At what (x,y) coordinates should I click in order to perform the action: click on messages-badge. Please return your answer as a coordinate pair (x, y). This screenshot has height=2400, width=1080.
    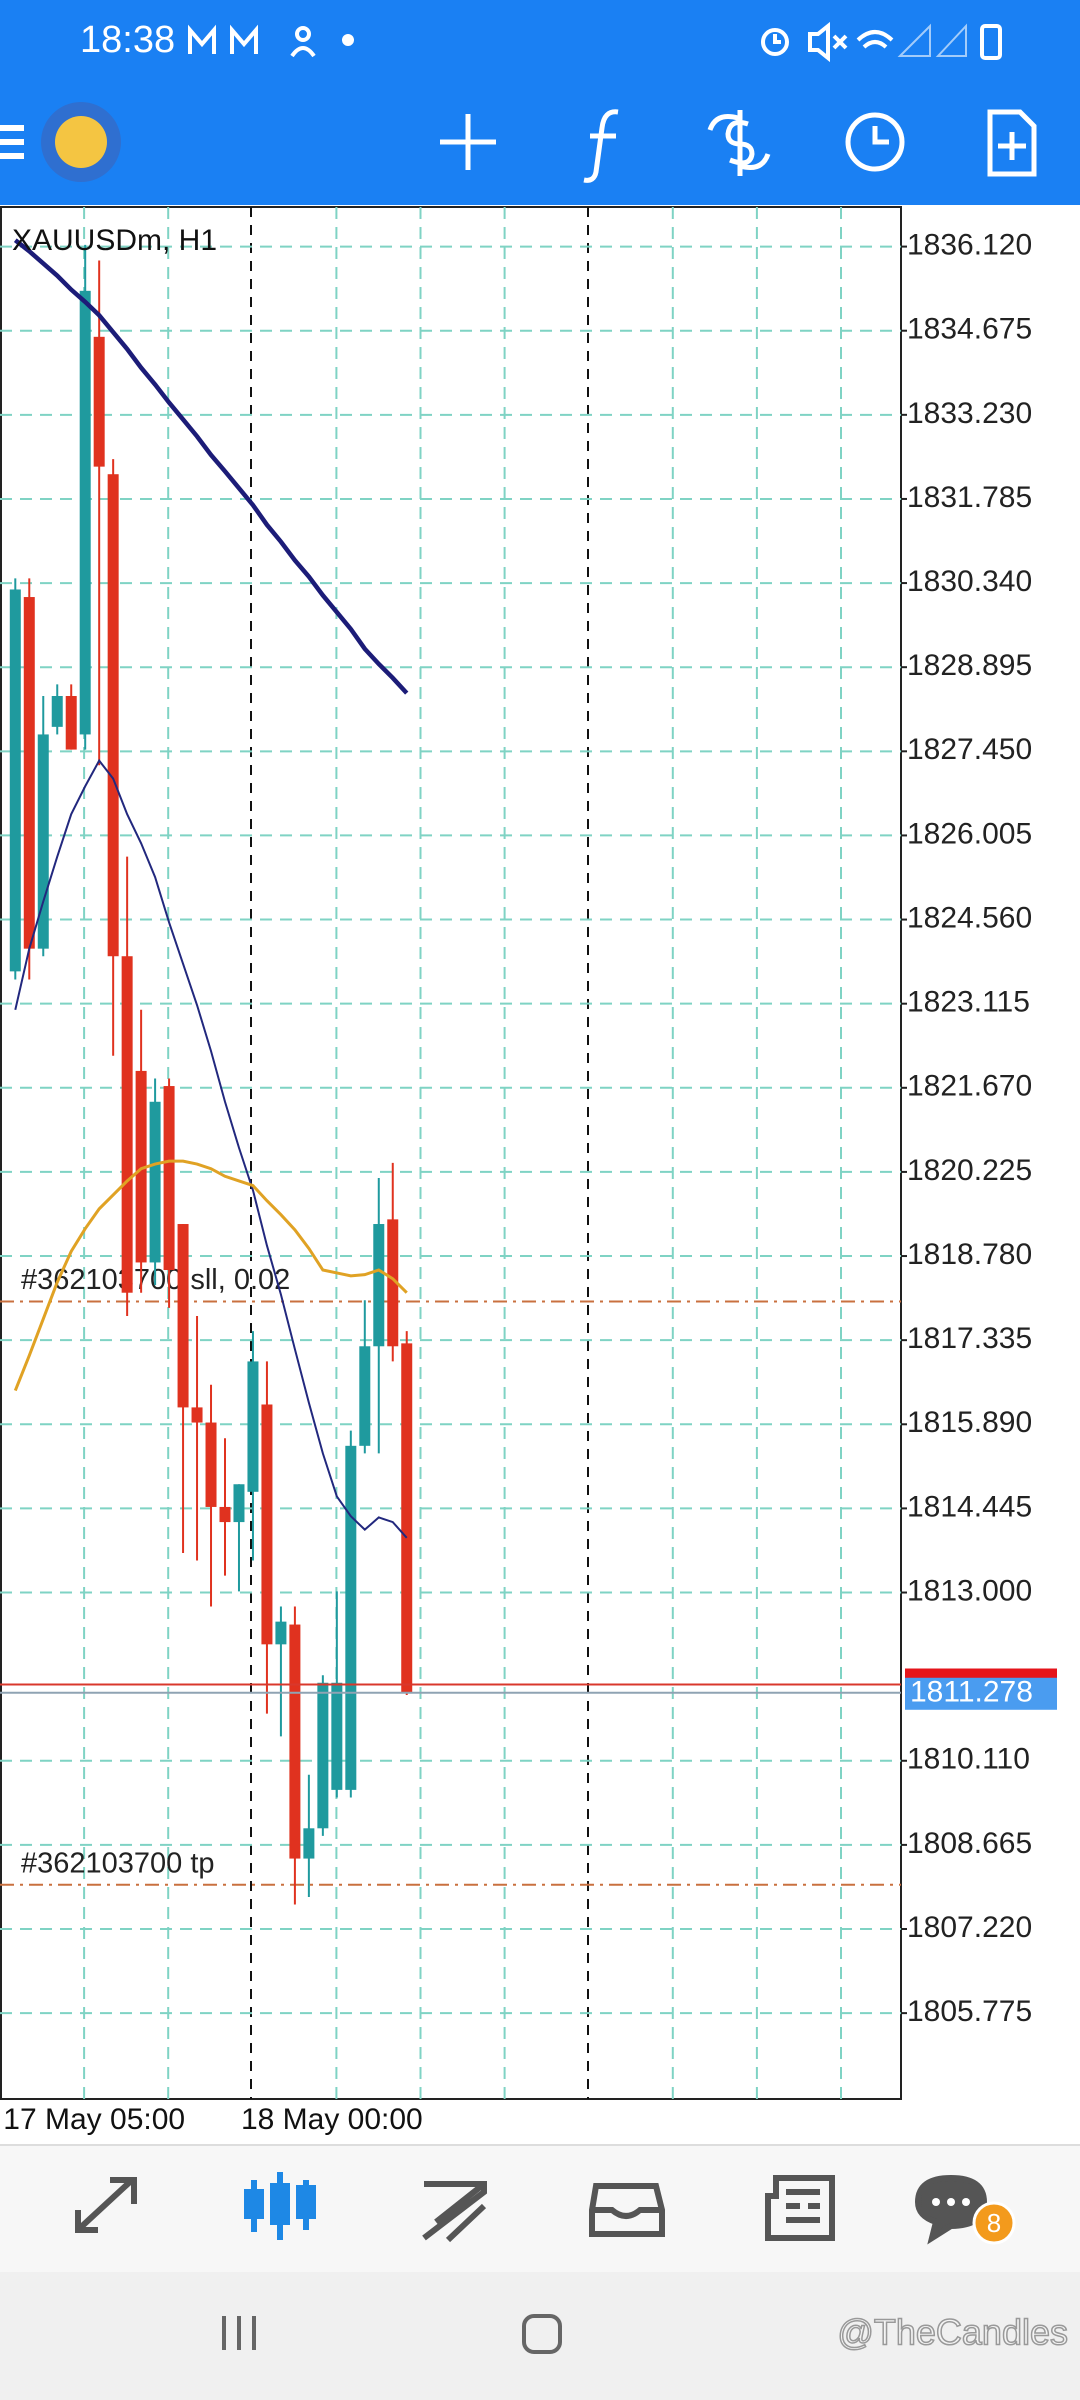
    Looking at the image, I should click on (994, 2223).